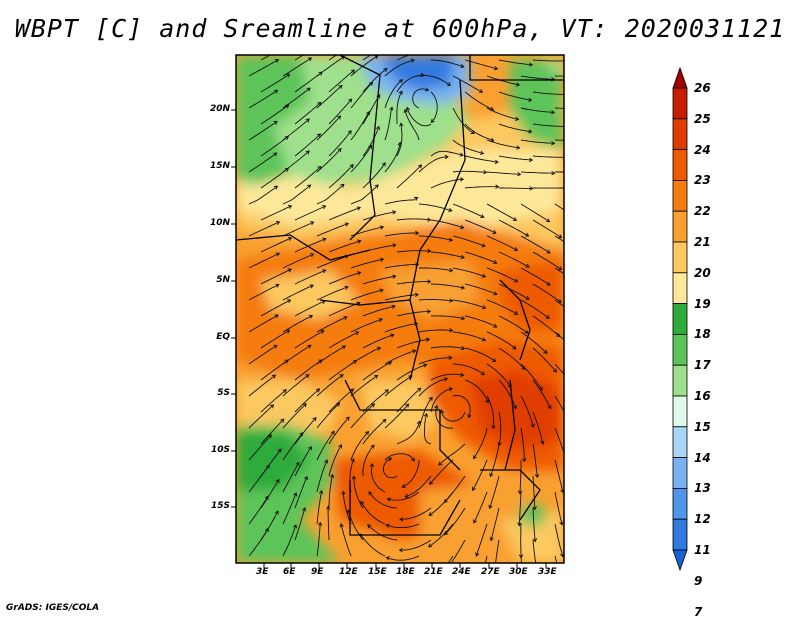 The width and height of the screenshot is (800, 619). Describe the element at coordinates (698, 581) in the screenshot. I see `colorbar-level-label: 9` at that location.